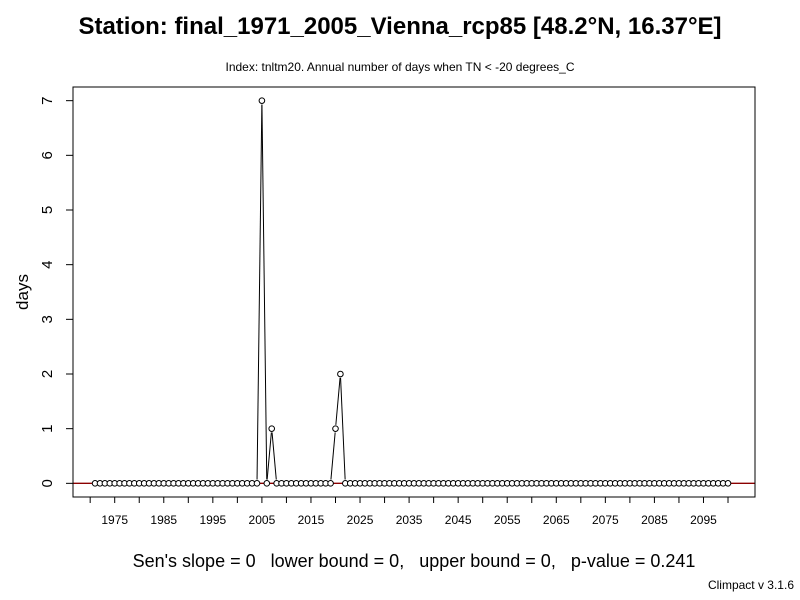  Describe the element at coordinates (605, 520) in the screenshot. I see `x-tick-label: 2075` at that location.